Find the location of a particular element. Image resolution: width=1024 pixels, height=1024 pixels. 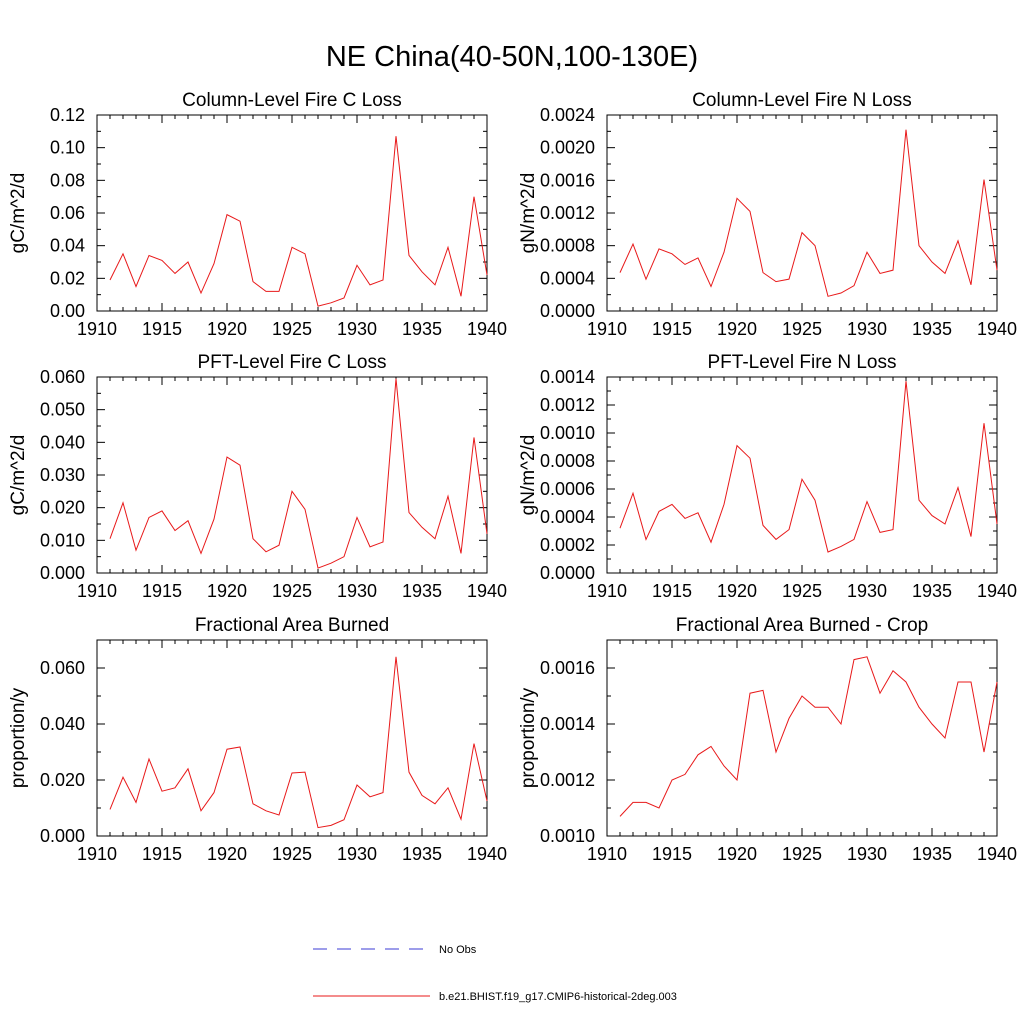

y-tick-label: 0.060 is located at coordinates (62, 668).